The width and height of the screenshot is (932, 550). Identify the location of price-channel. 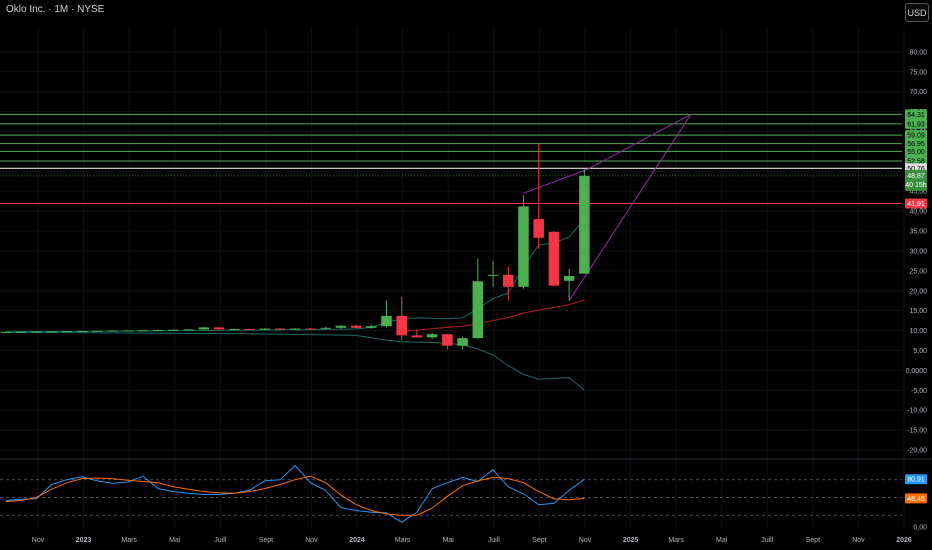
(607, 207).